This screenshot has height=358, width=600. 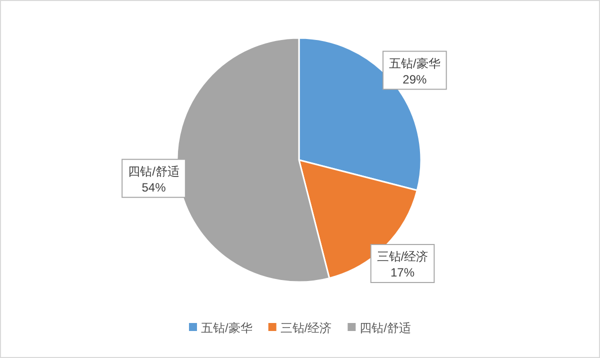 I want to click on legend-label: 五钻/豪华, so click(x=226, y=328).